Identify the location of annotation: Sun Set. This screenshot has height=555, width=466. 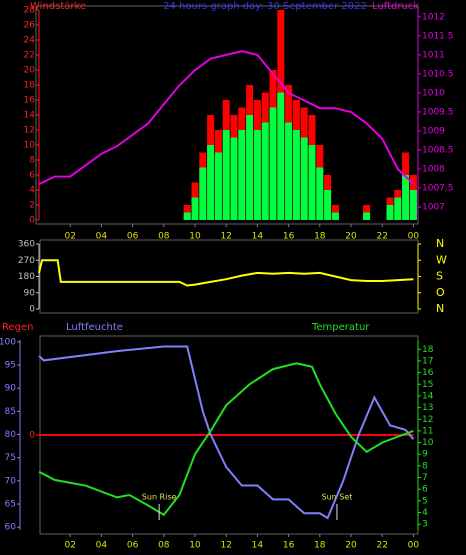
(337, 497).